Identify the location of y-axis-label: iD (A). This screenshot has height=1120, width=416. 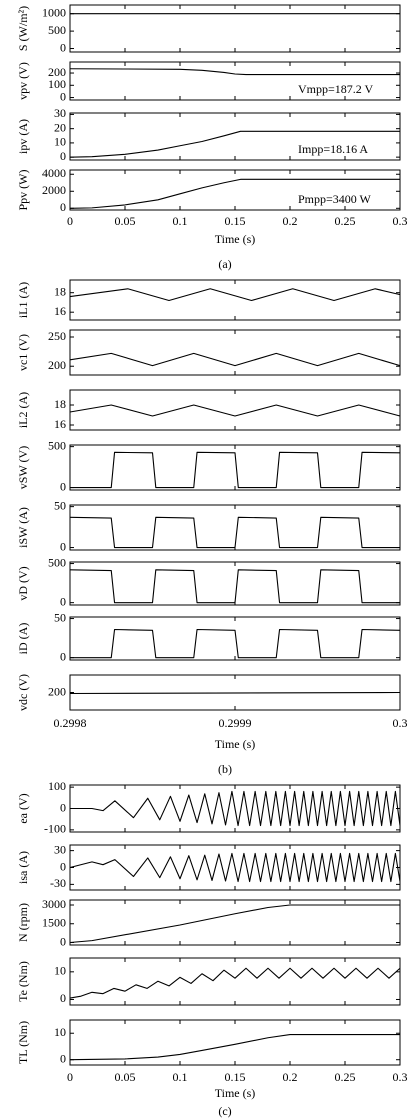
(23, 639).